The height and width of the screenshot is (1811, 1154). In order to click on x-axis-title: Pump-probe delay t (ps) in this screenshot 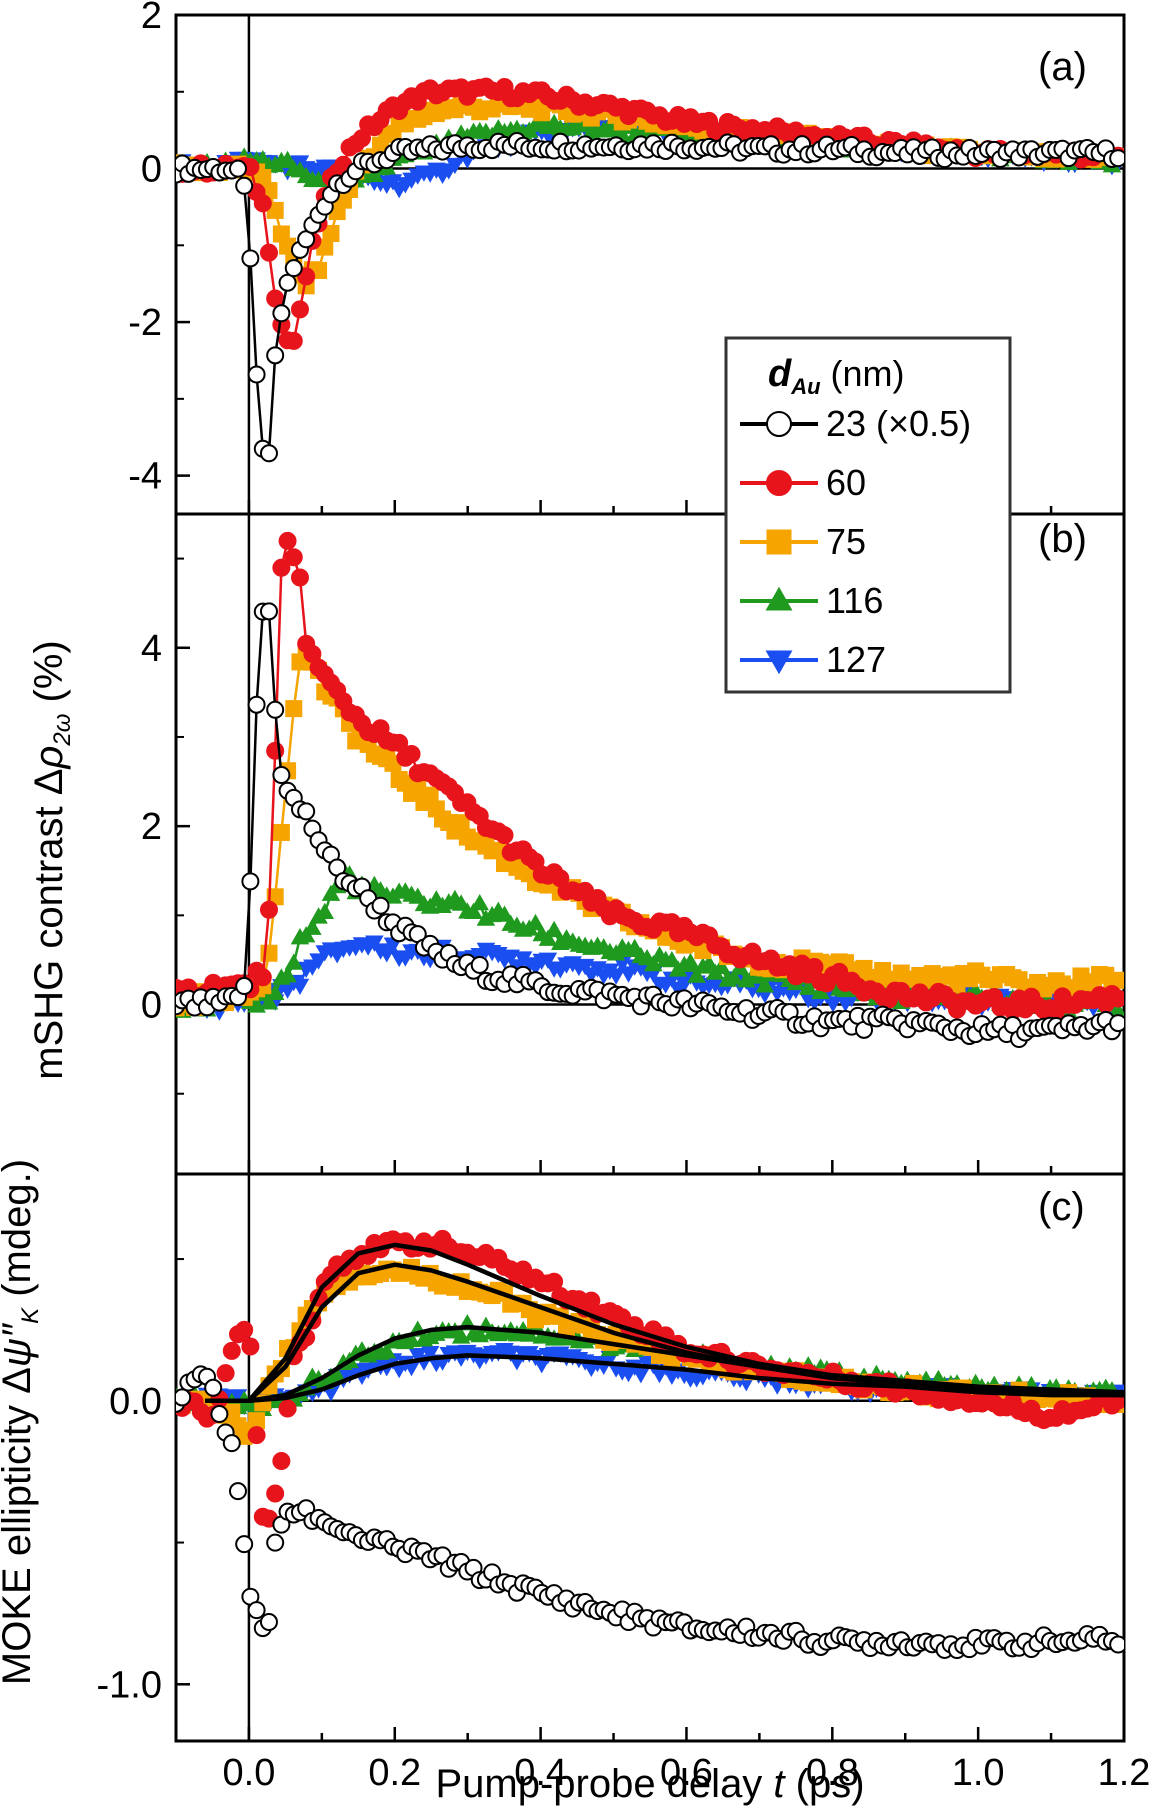, I will do `click(649, 1784)`.